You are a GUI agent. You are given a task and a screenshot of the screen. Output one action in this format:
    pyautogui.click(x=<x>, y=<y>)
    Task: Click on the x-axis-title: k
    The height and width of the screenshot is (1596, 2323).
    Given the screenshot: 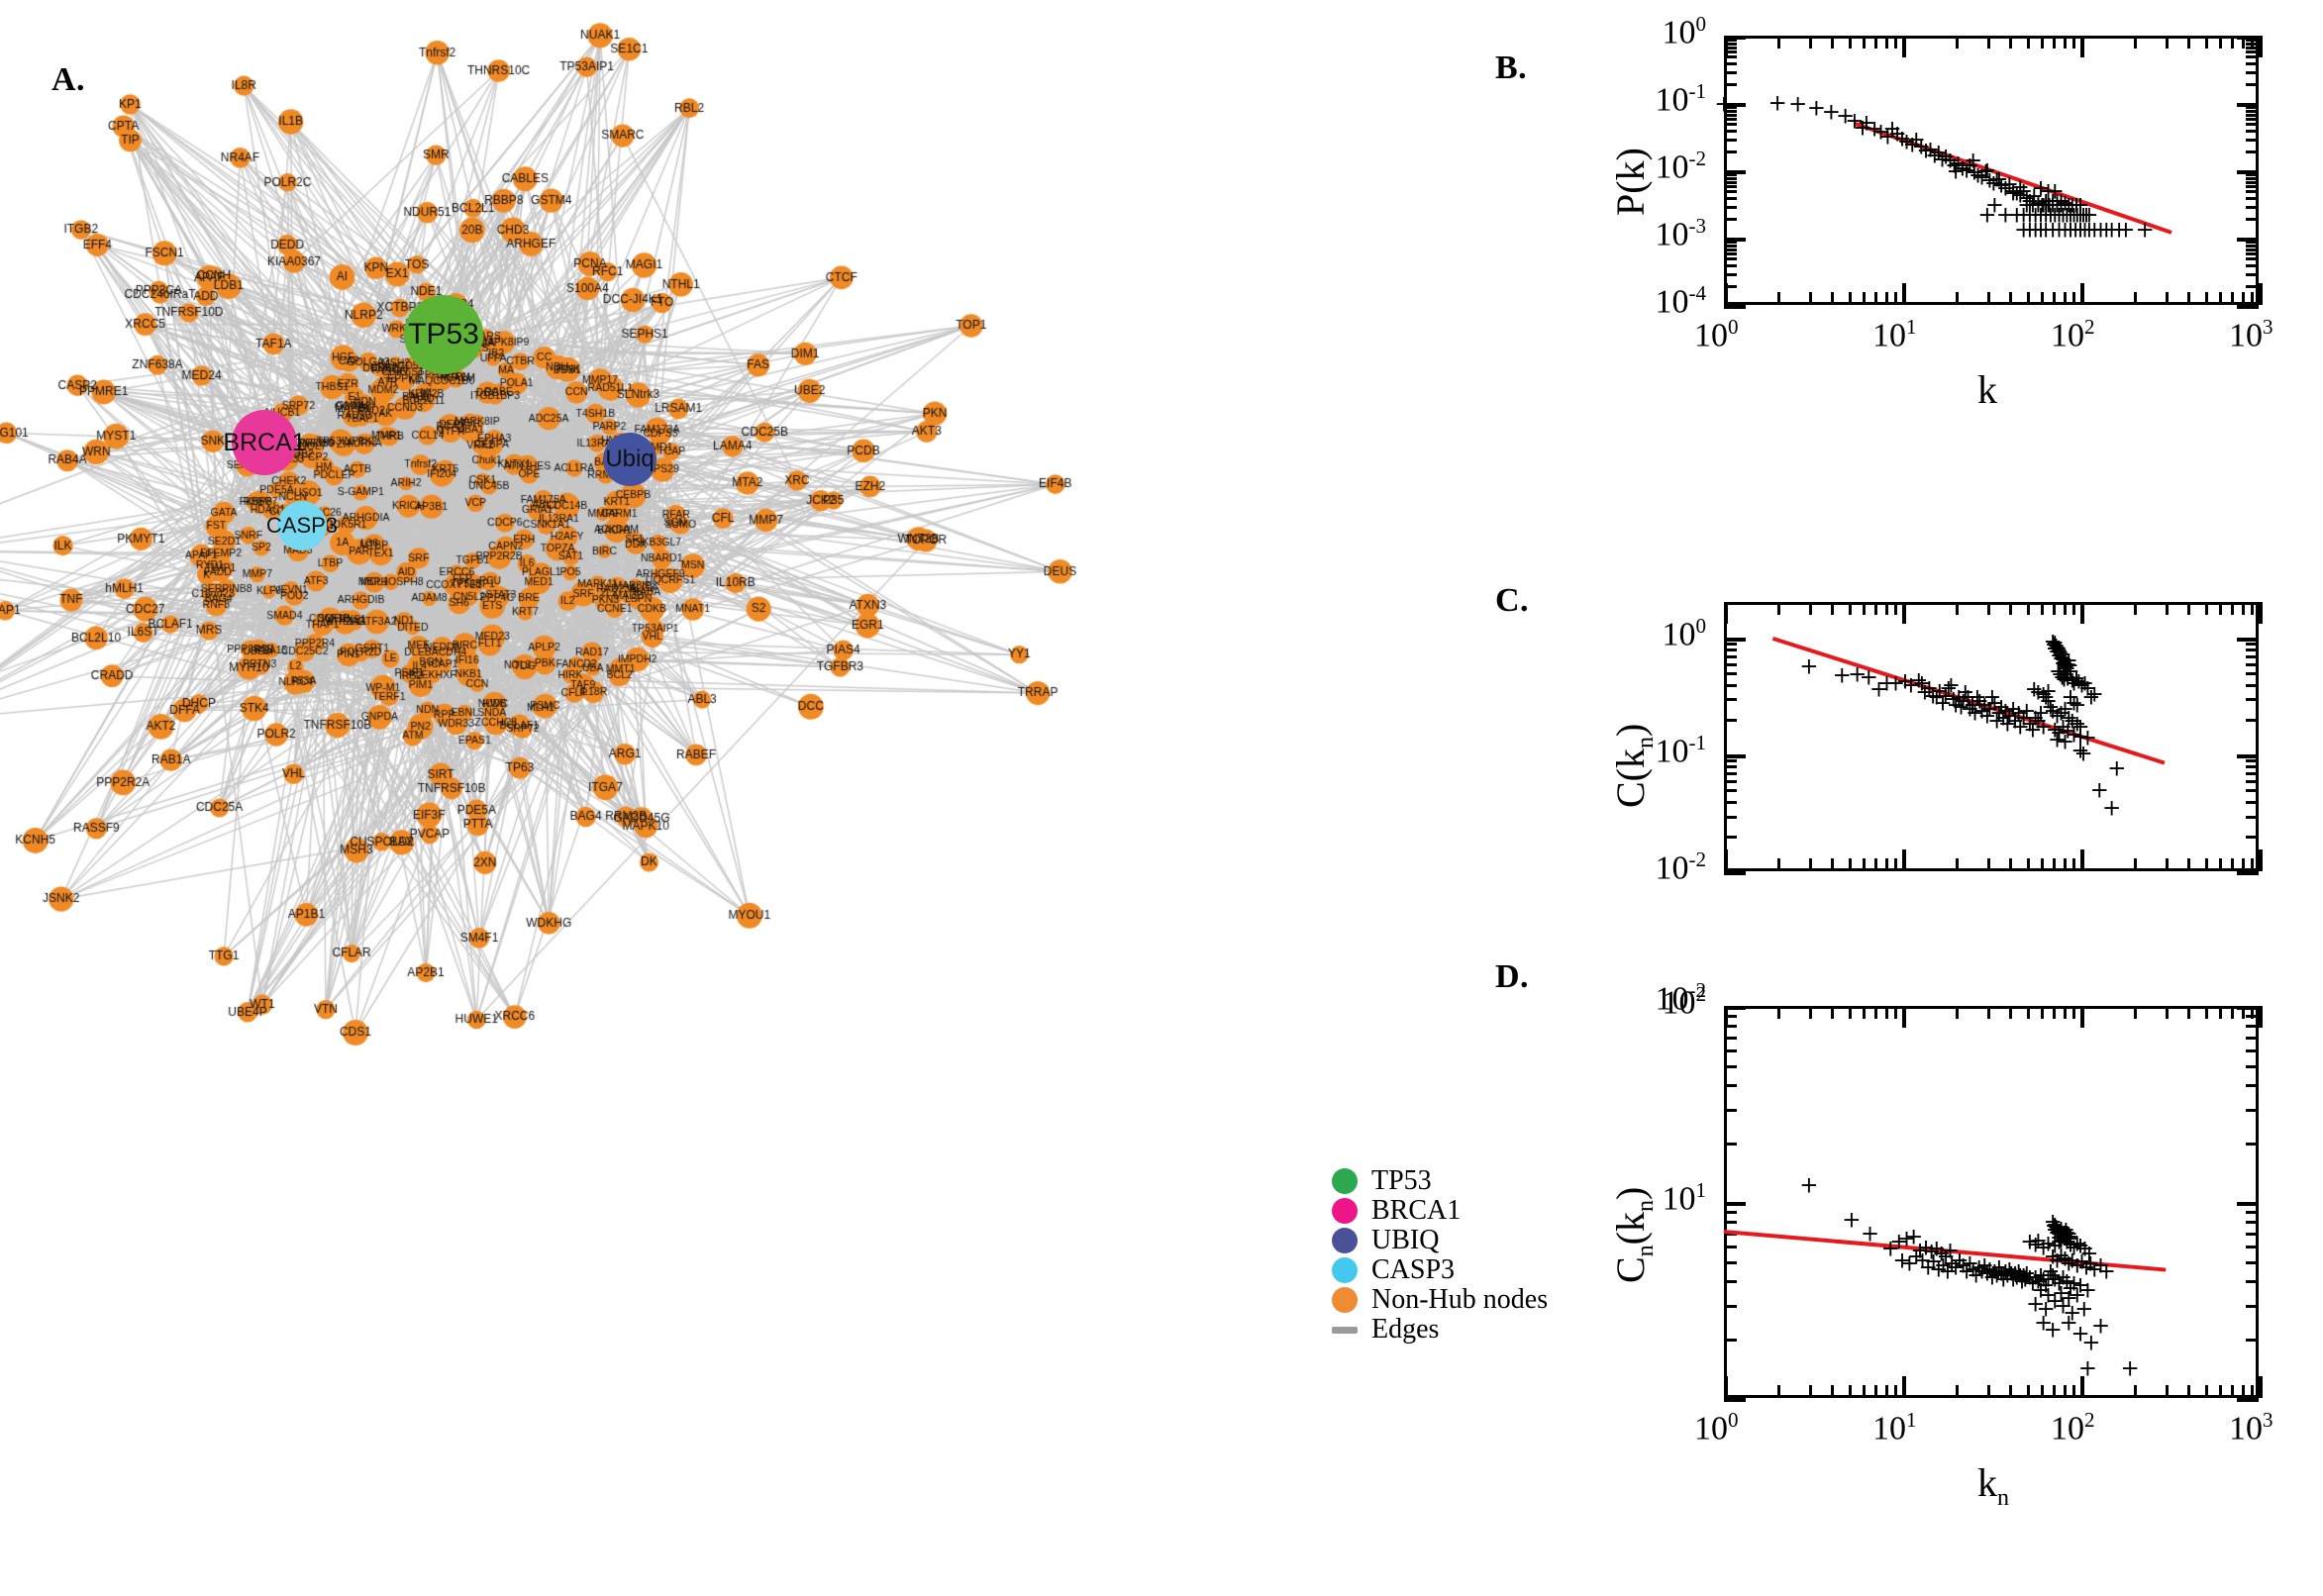 What is the action you would take?
    pyautogui.click(x=1987, y=389)
    